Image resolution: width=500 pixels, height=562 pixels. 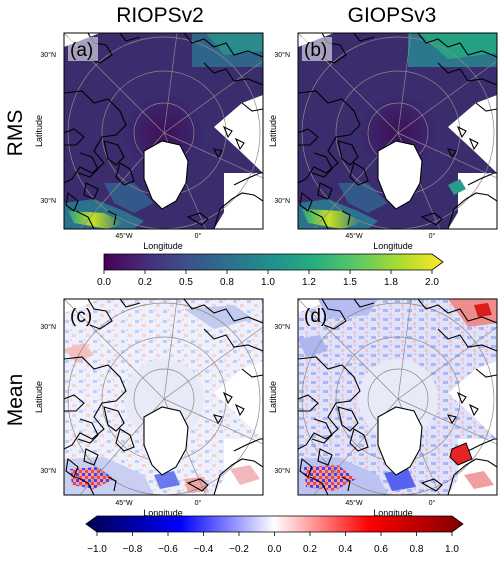 I want to click on rms-colorbar-ticks: 0.0 0.2 0.5 0.8 1.0 1.2 1.5 1.8 2.0, so click(x=268, y=279).